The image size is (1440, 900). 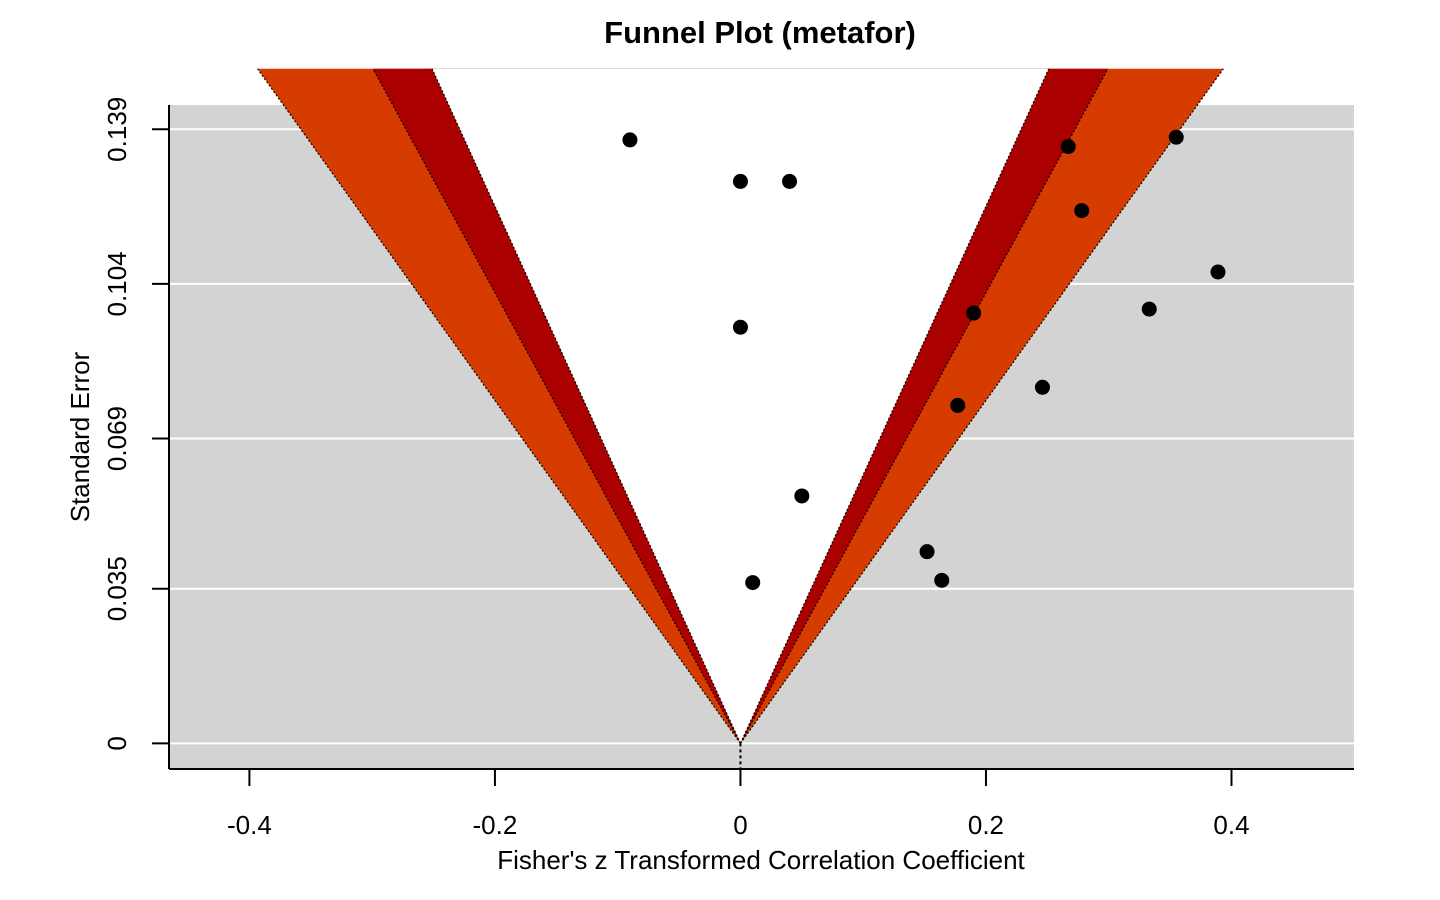 What do you see at coordinates (117, 438) in the screenshot?
I see `y-tick-label: 0.069` at bounding box center [117, 438].